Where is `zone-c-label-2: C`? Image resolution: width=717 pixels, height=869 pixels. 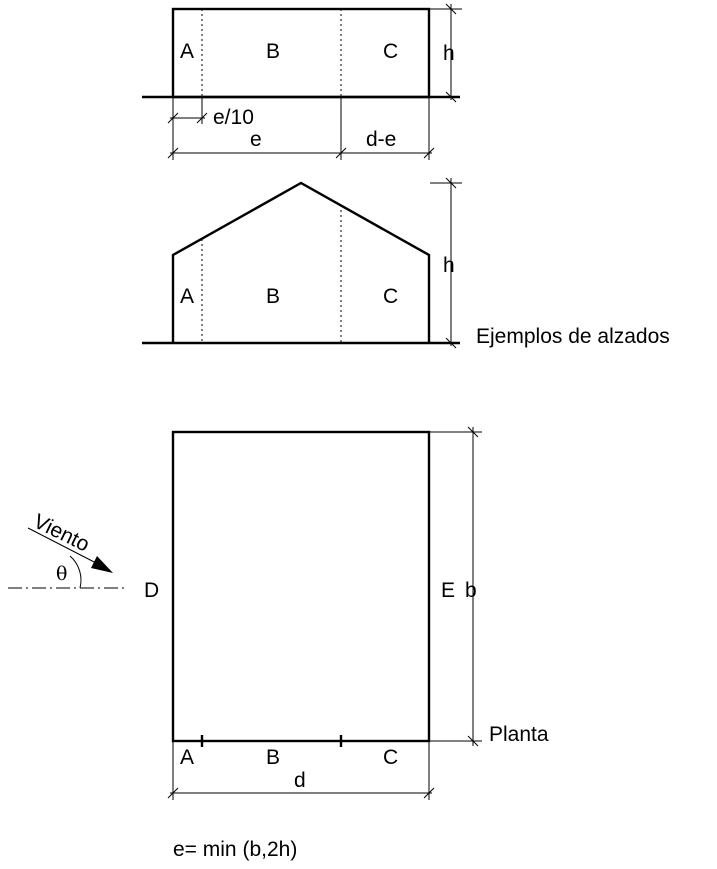 zone-c-label-2: C is located at coordinates (390, 296).